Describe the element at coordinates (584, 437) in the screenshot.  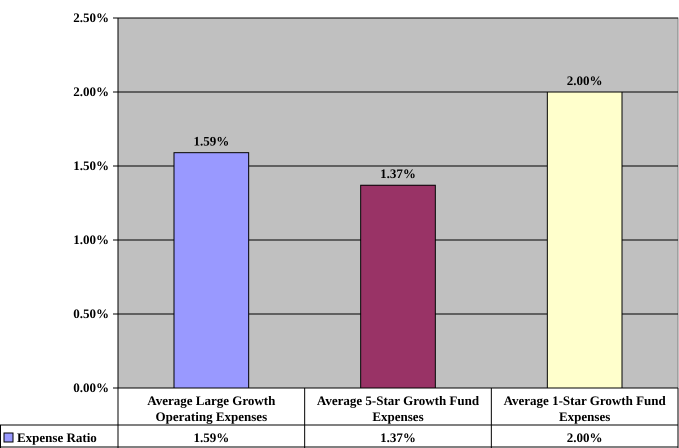
I see `data-label: 2.00%` at that location.